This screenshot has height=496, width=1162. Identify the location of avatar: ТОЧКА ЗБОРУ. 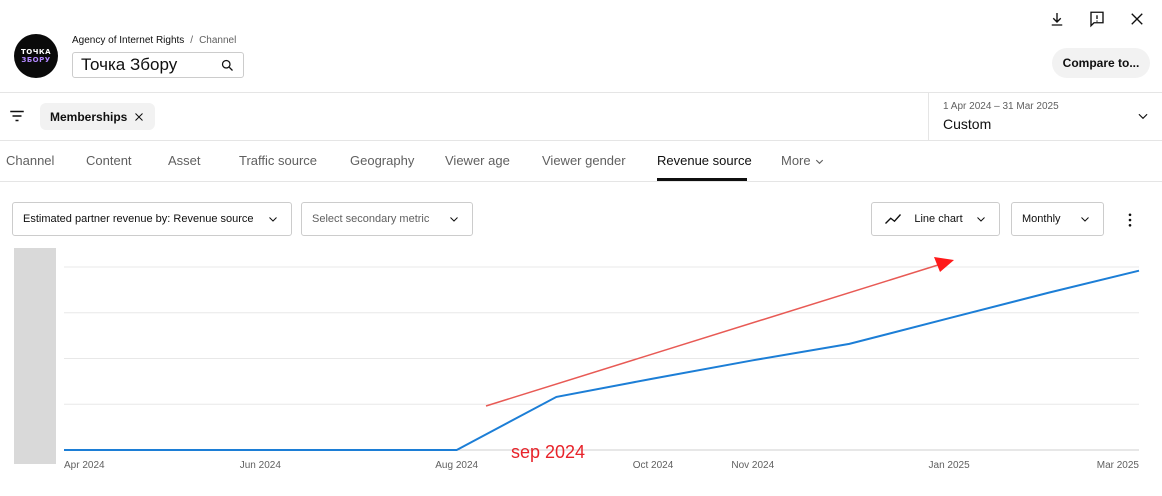
(36, 56).